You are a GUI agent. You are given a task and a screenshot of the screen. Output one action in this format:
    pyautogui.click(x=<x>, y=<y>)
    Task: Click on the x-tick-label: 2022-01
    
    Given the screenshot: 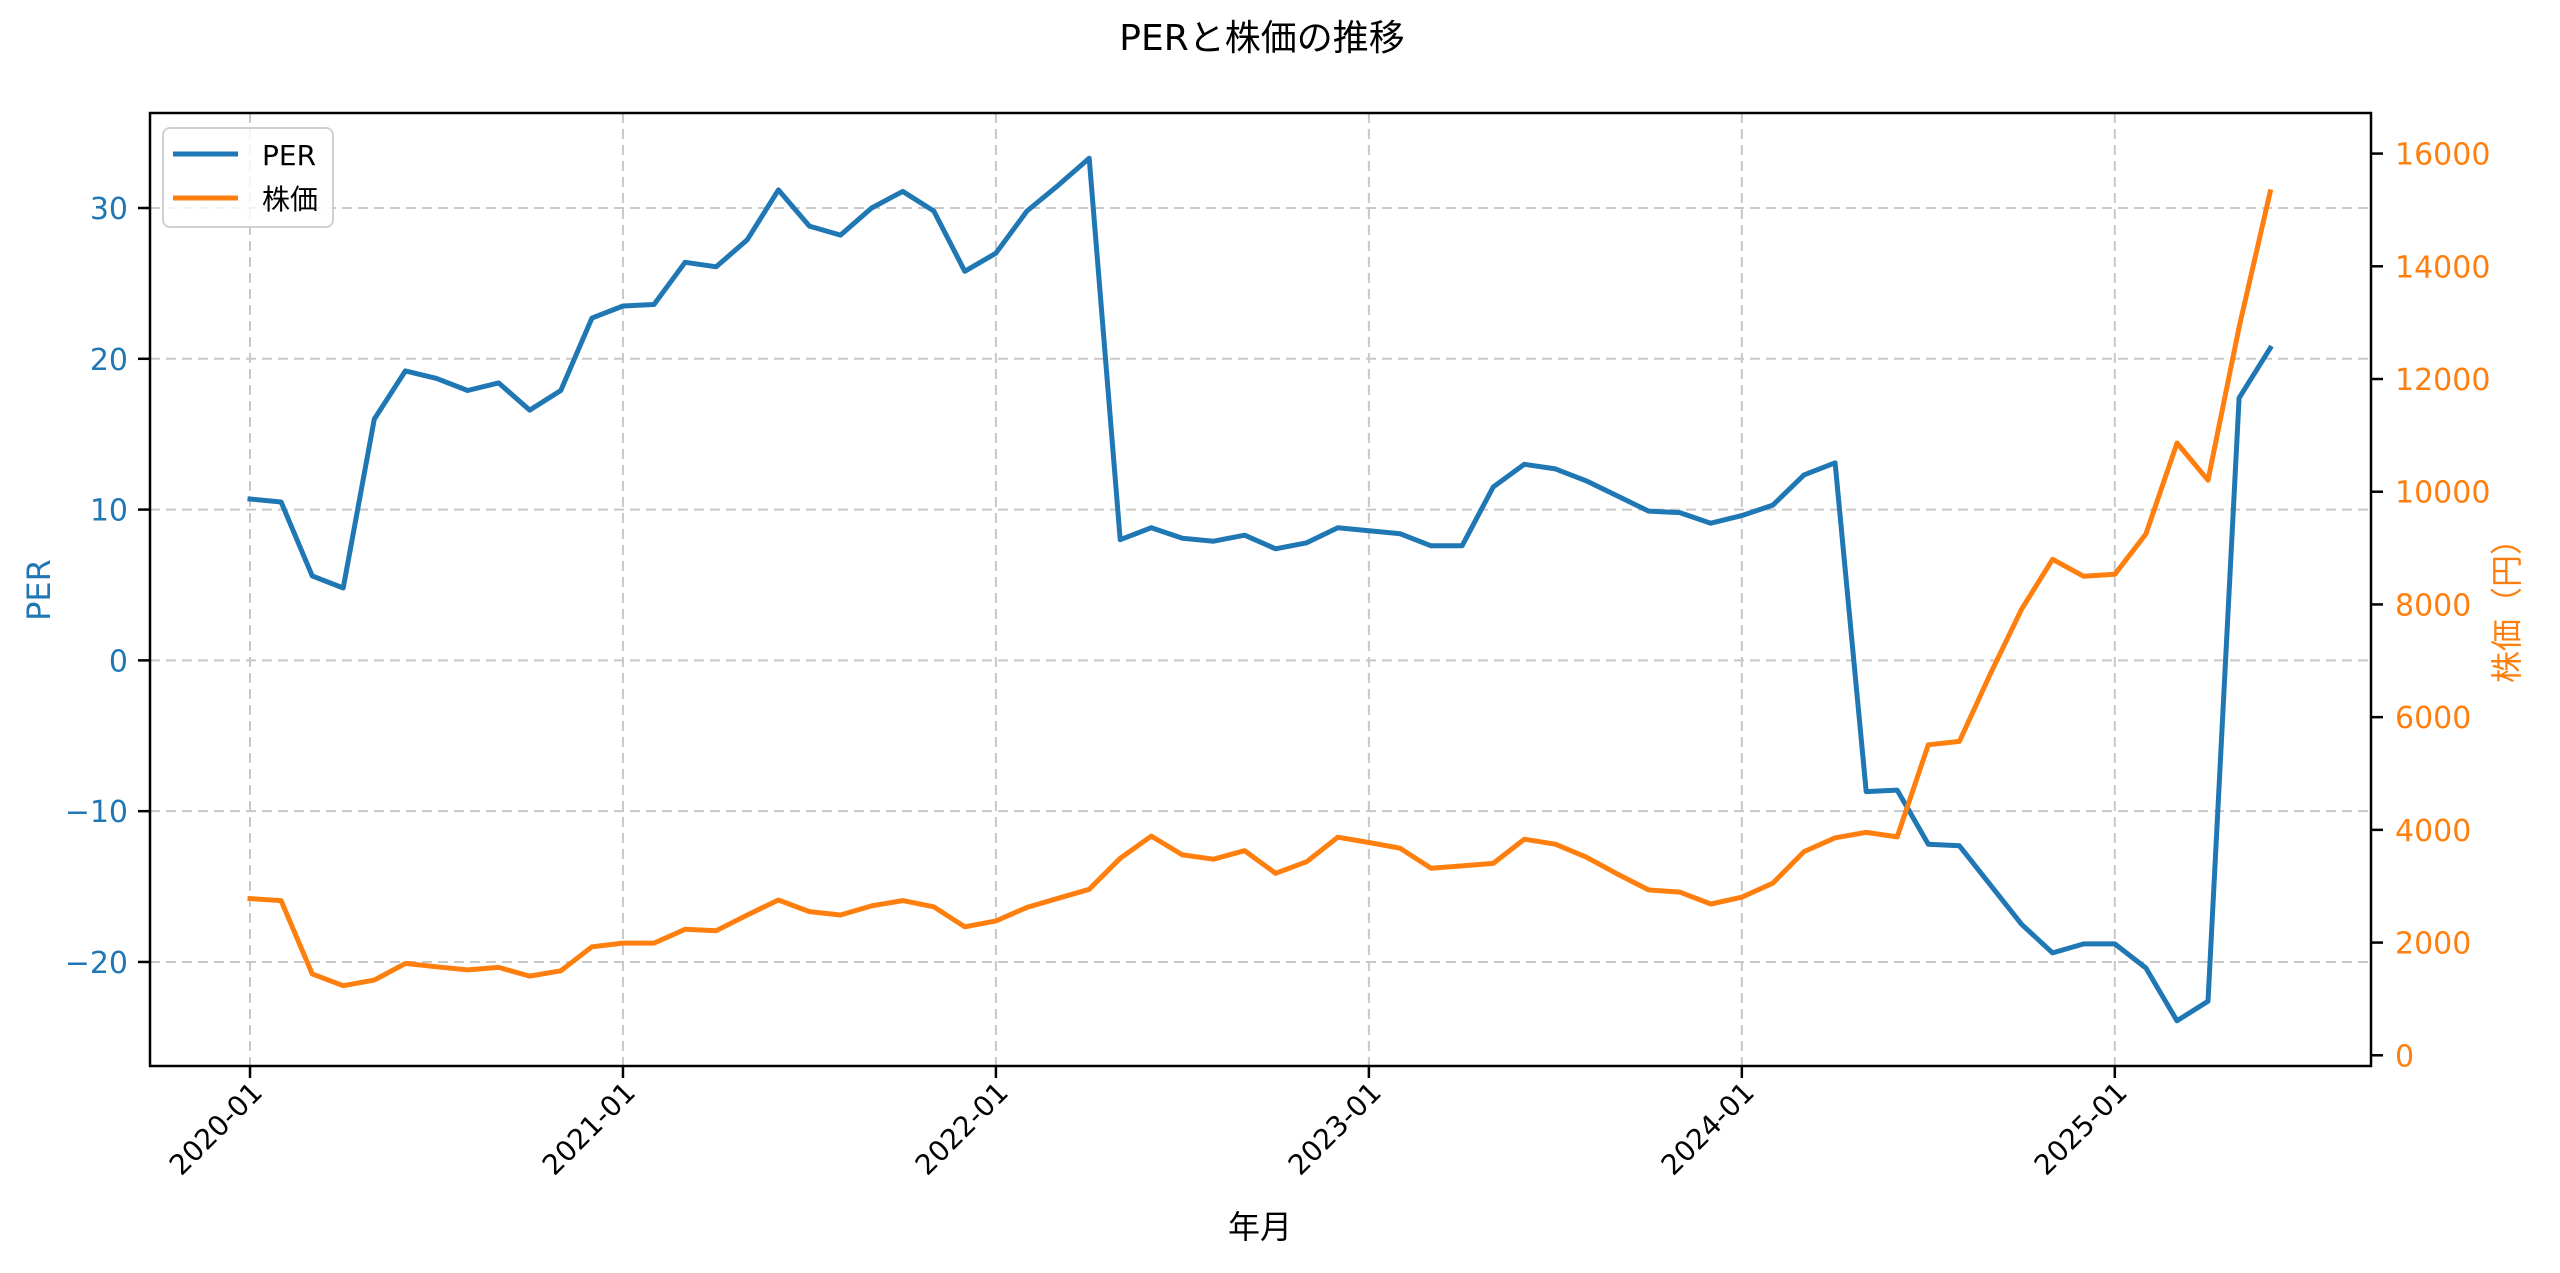 What is the action you would take?
    pyautogui.click(x=962, y=1129)
    